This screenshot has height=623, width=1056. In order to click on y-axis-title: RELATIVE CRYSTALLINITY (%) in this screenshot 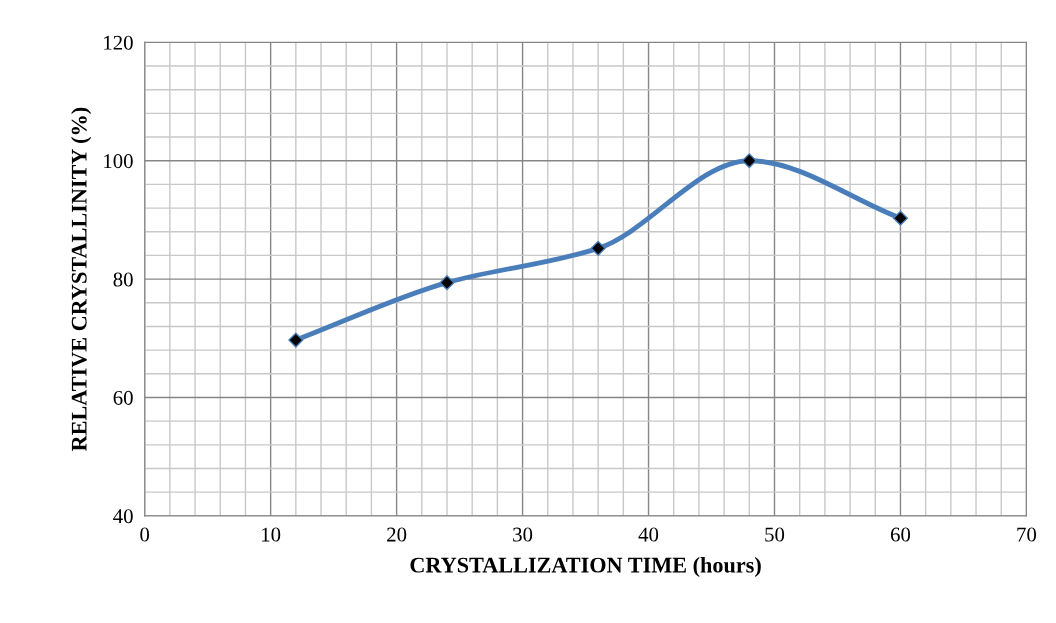, I will do `click(81, 279)`.